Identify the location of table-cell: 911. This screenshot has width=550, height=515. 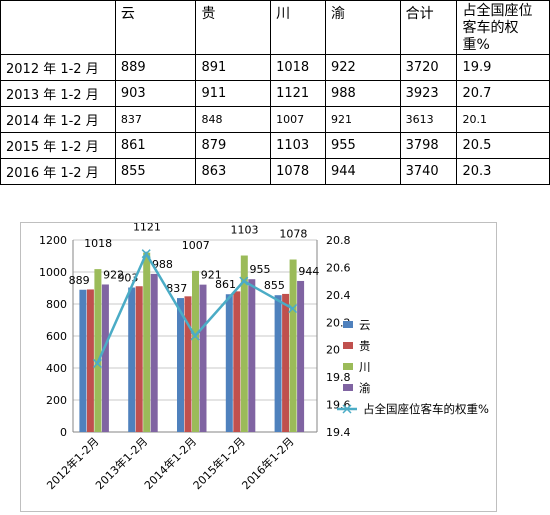
(233, 93).